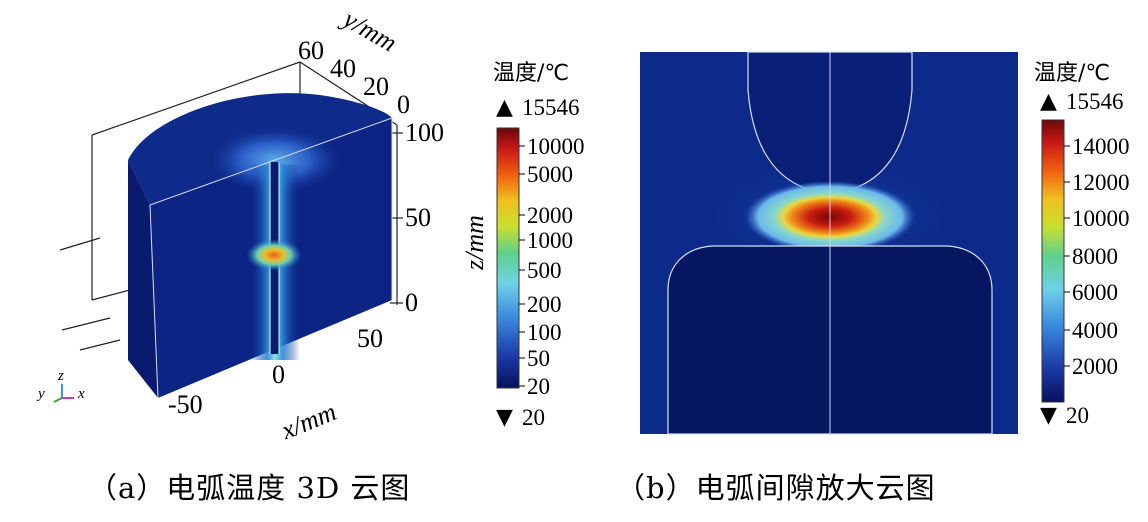  What do you see at coordinates (1095, 292) in the screenshot?
I see `colorbar-b-tick: 6000` at bounding box center [1095, 292].